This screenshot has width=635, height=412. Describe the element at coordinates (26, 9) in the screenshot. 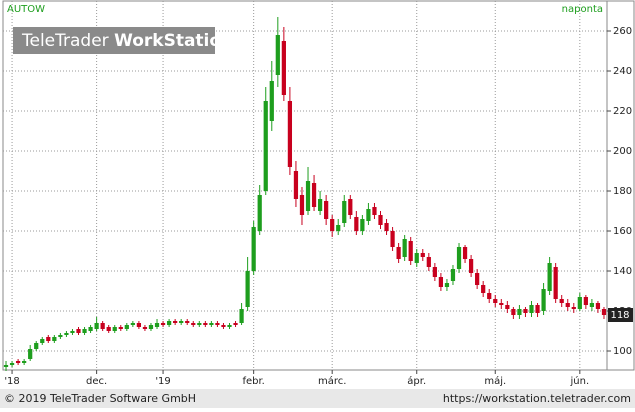

I see `symbol: AUTOW` at that location.